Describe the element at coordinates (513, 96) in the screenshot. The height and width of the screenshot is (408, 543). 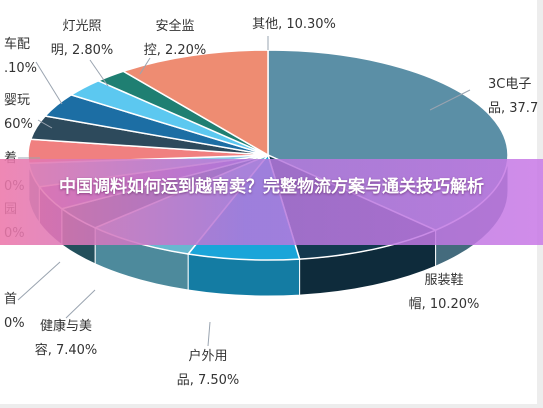
I see `slice-label-0: 3C电子品, 37.7` at that location.